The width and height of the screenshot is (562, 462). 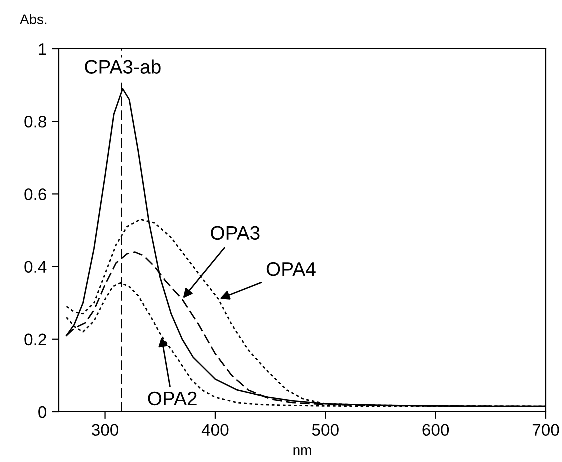 I want to click on y-tick-label: 1, so click(x=42, y=50).